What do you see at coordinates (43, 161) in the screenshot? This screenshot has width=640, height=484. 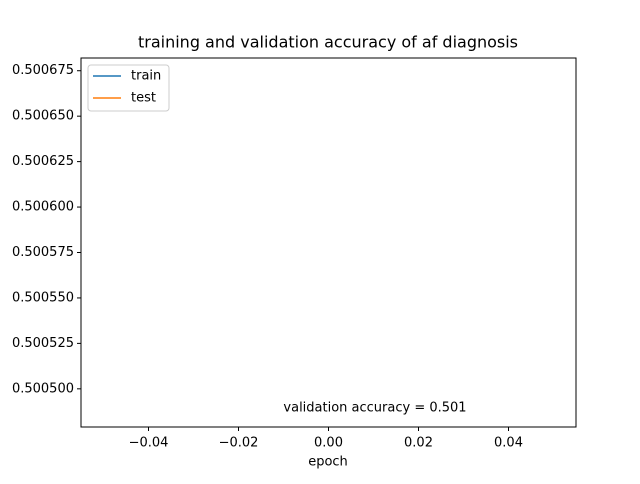 I see `y-tick-label: 0.500625` at bounding box center [43, 161].